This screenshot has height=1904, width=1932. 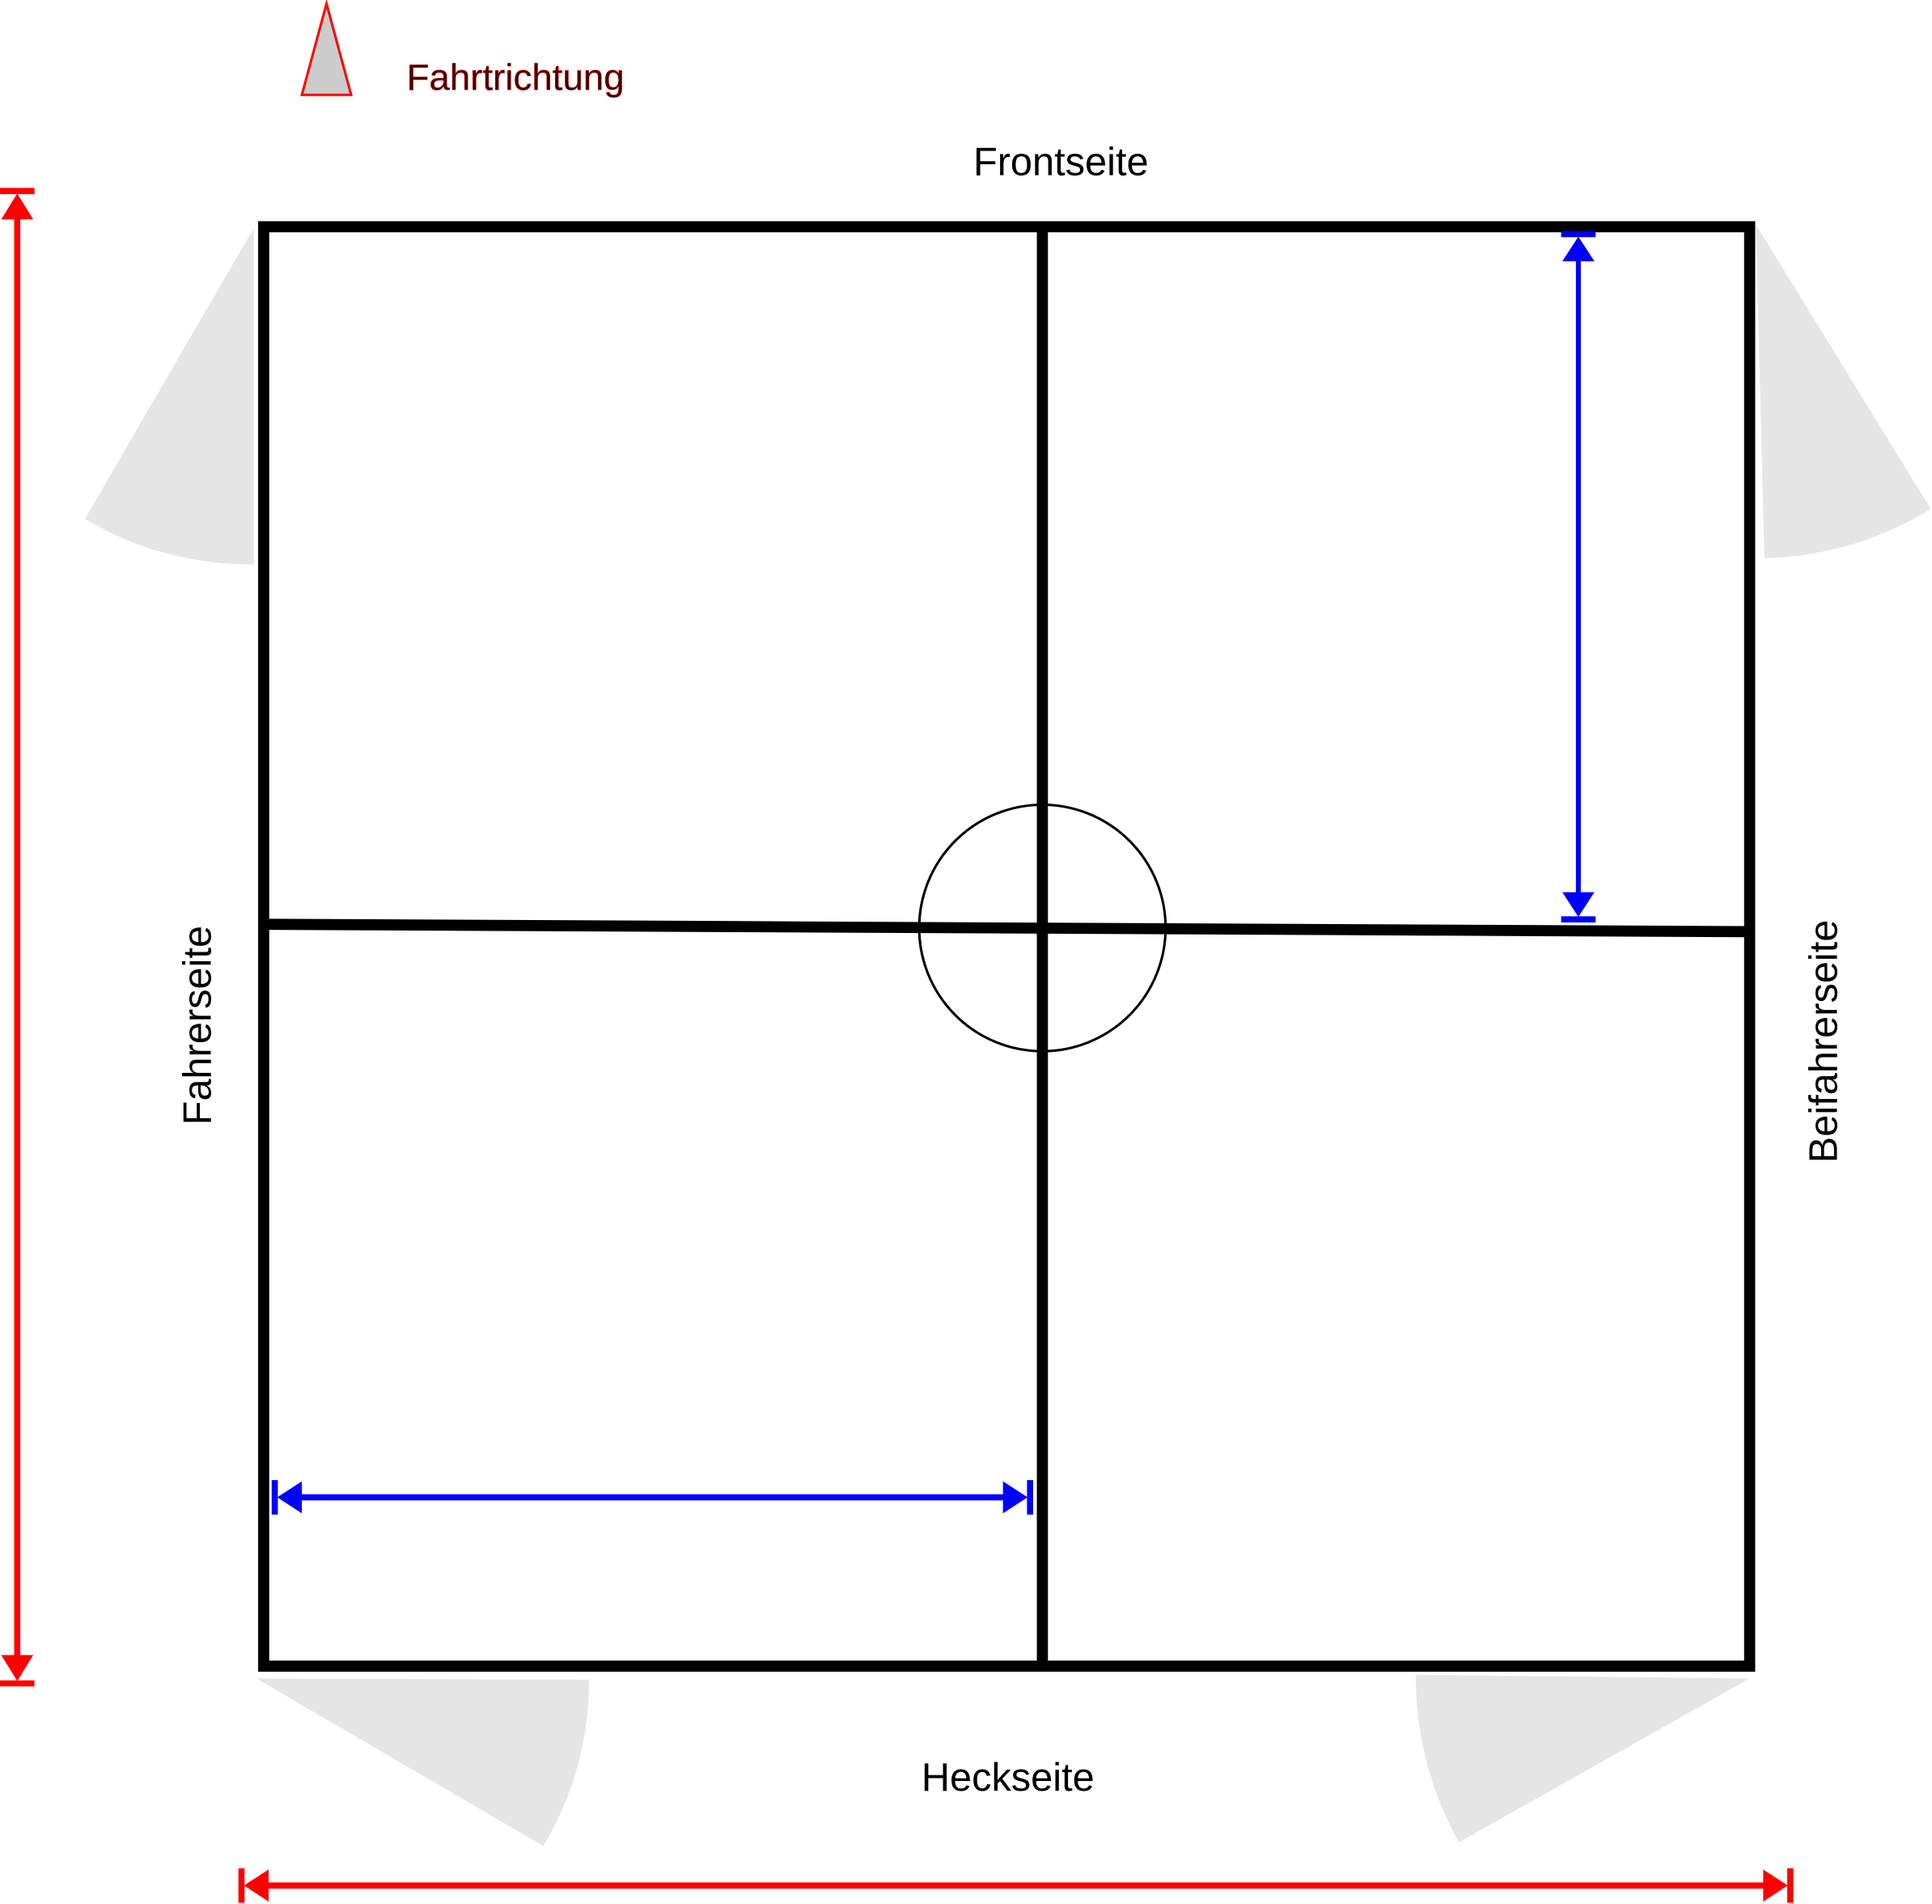 I want to click on door-sweep-rear-right, so click(x=1582, y=1758).